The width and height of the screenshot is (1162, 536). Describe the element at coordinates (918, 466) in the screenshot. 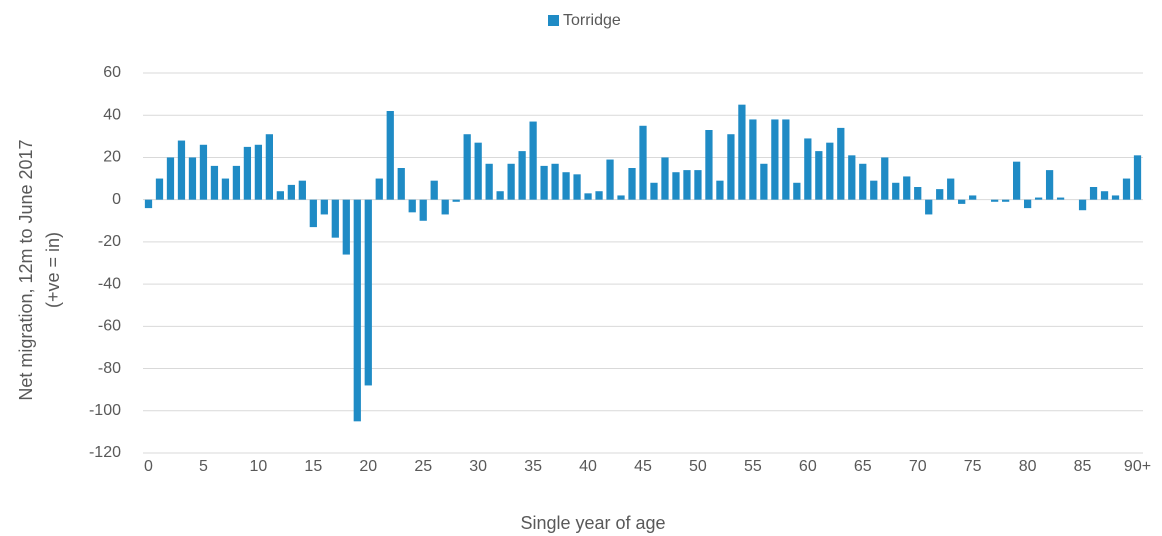

I see `x-tick-label: 70` at that location.